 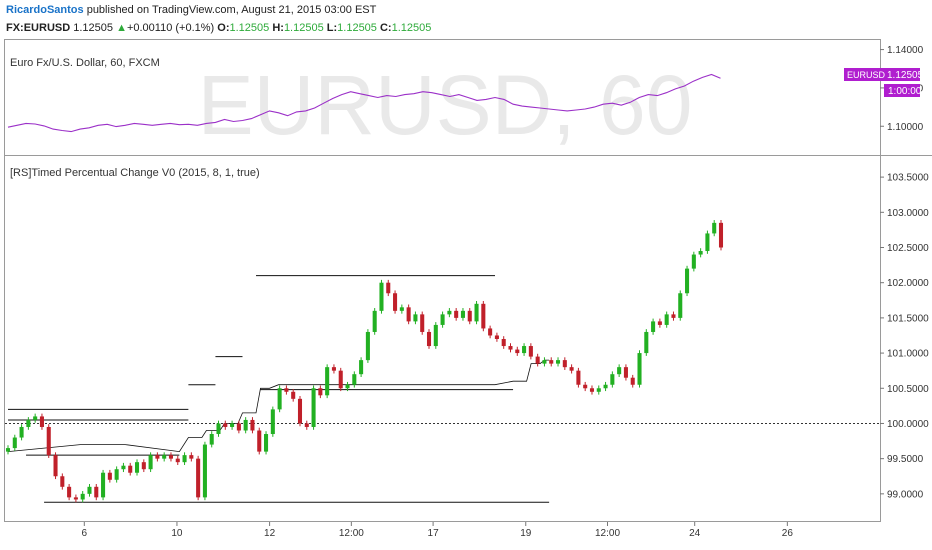 I want to click on time-axis-ticks: 6 10 12 12:00 17 19 12:00 24 26, so click(x=438, y=530).